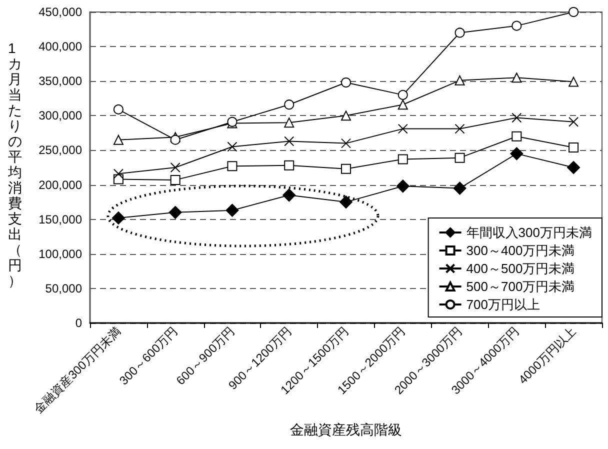  I want to click on y-tick-label: 350,000, so click(60, 81).